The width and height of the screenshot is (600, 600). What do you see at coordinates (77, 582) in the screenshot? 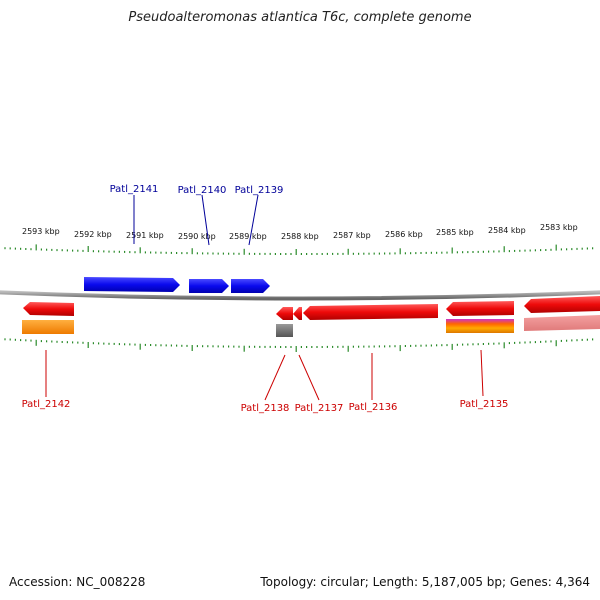
I see `accession-text: Accession: NC_008228` at bounding box center [77, 582].